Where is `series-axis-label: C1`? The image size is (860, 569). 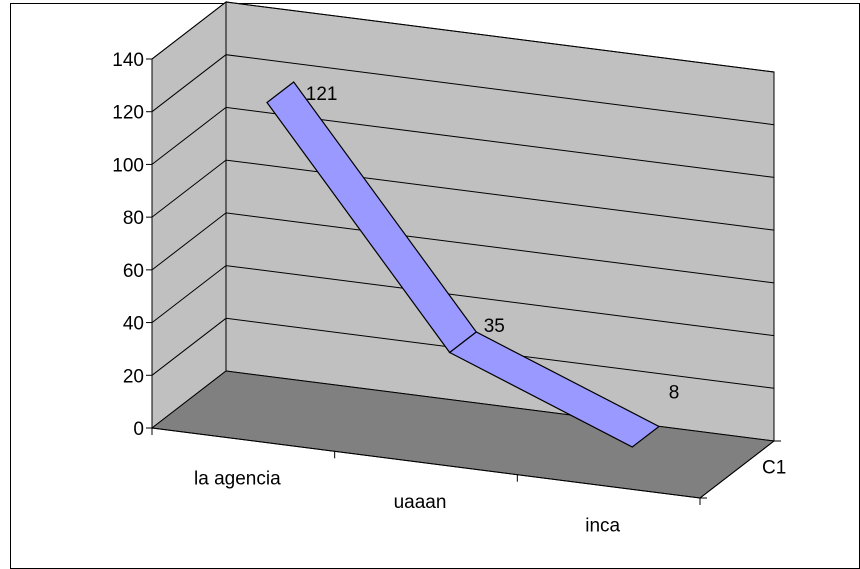 series-axis-label: C1 is located at coordinates (774, 468).